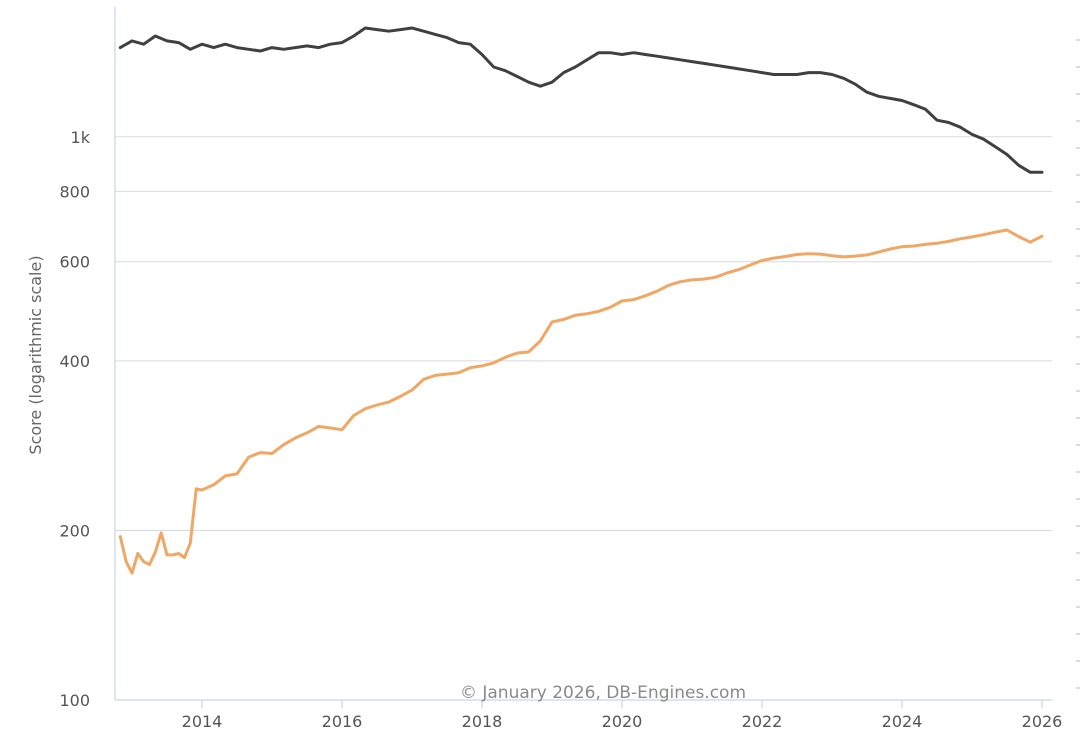  Describe the element at coordinates (81, 137) in the screenshot. I see `y-tick-label: 1k` at that location.